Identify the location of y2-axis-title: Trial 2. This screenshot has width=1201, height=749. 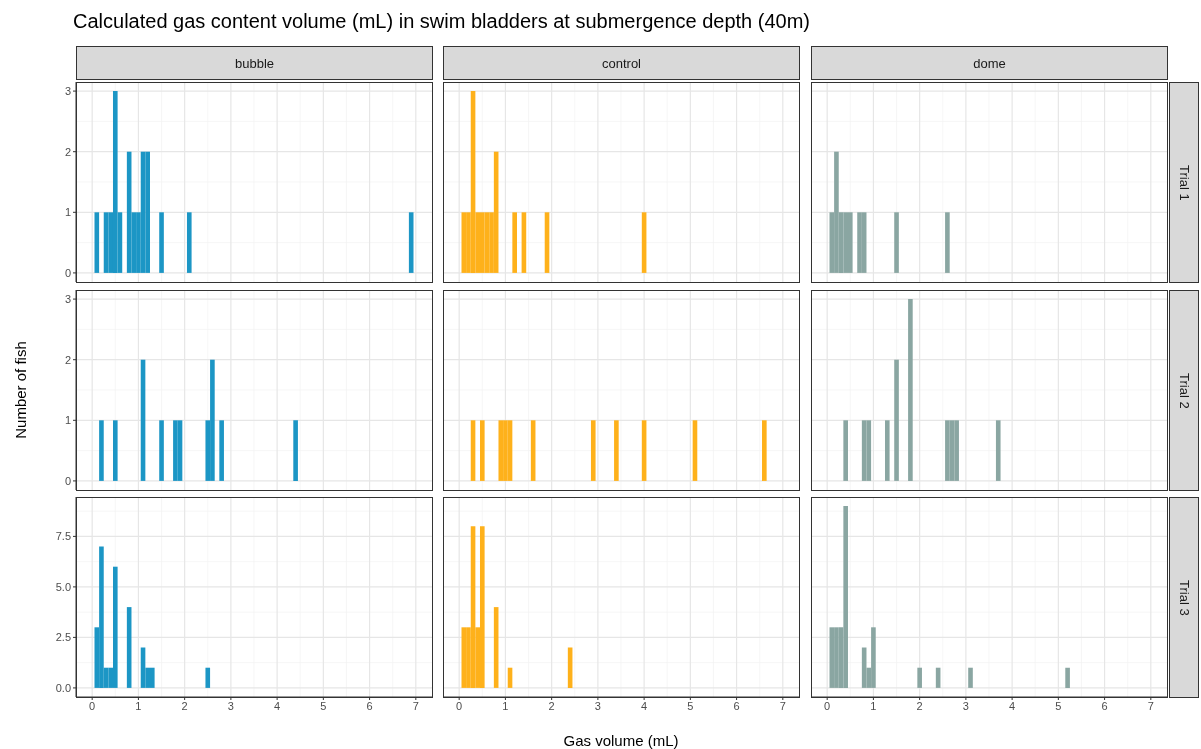
(1184, 390).